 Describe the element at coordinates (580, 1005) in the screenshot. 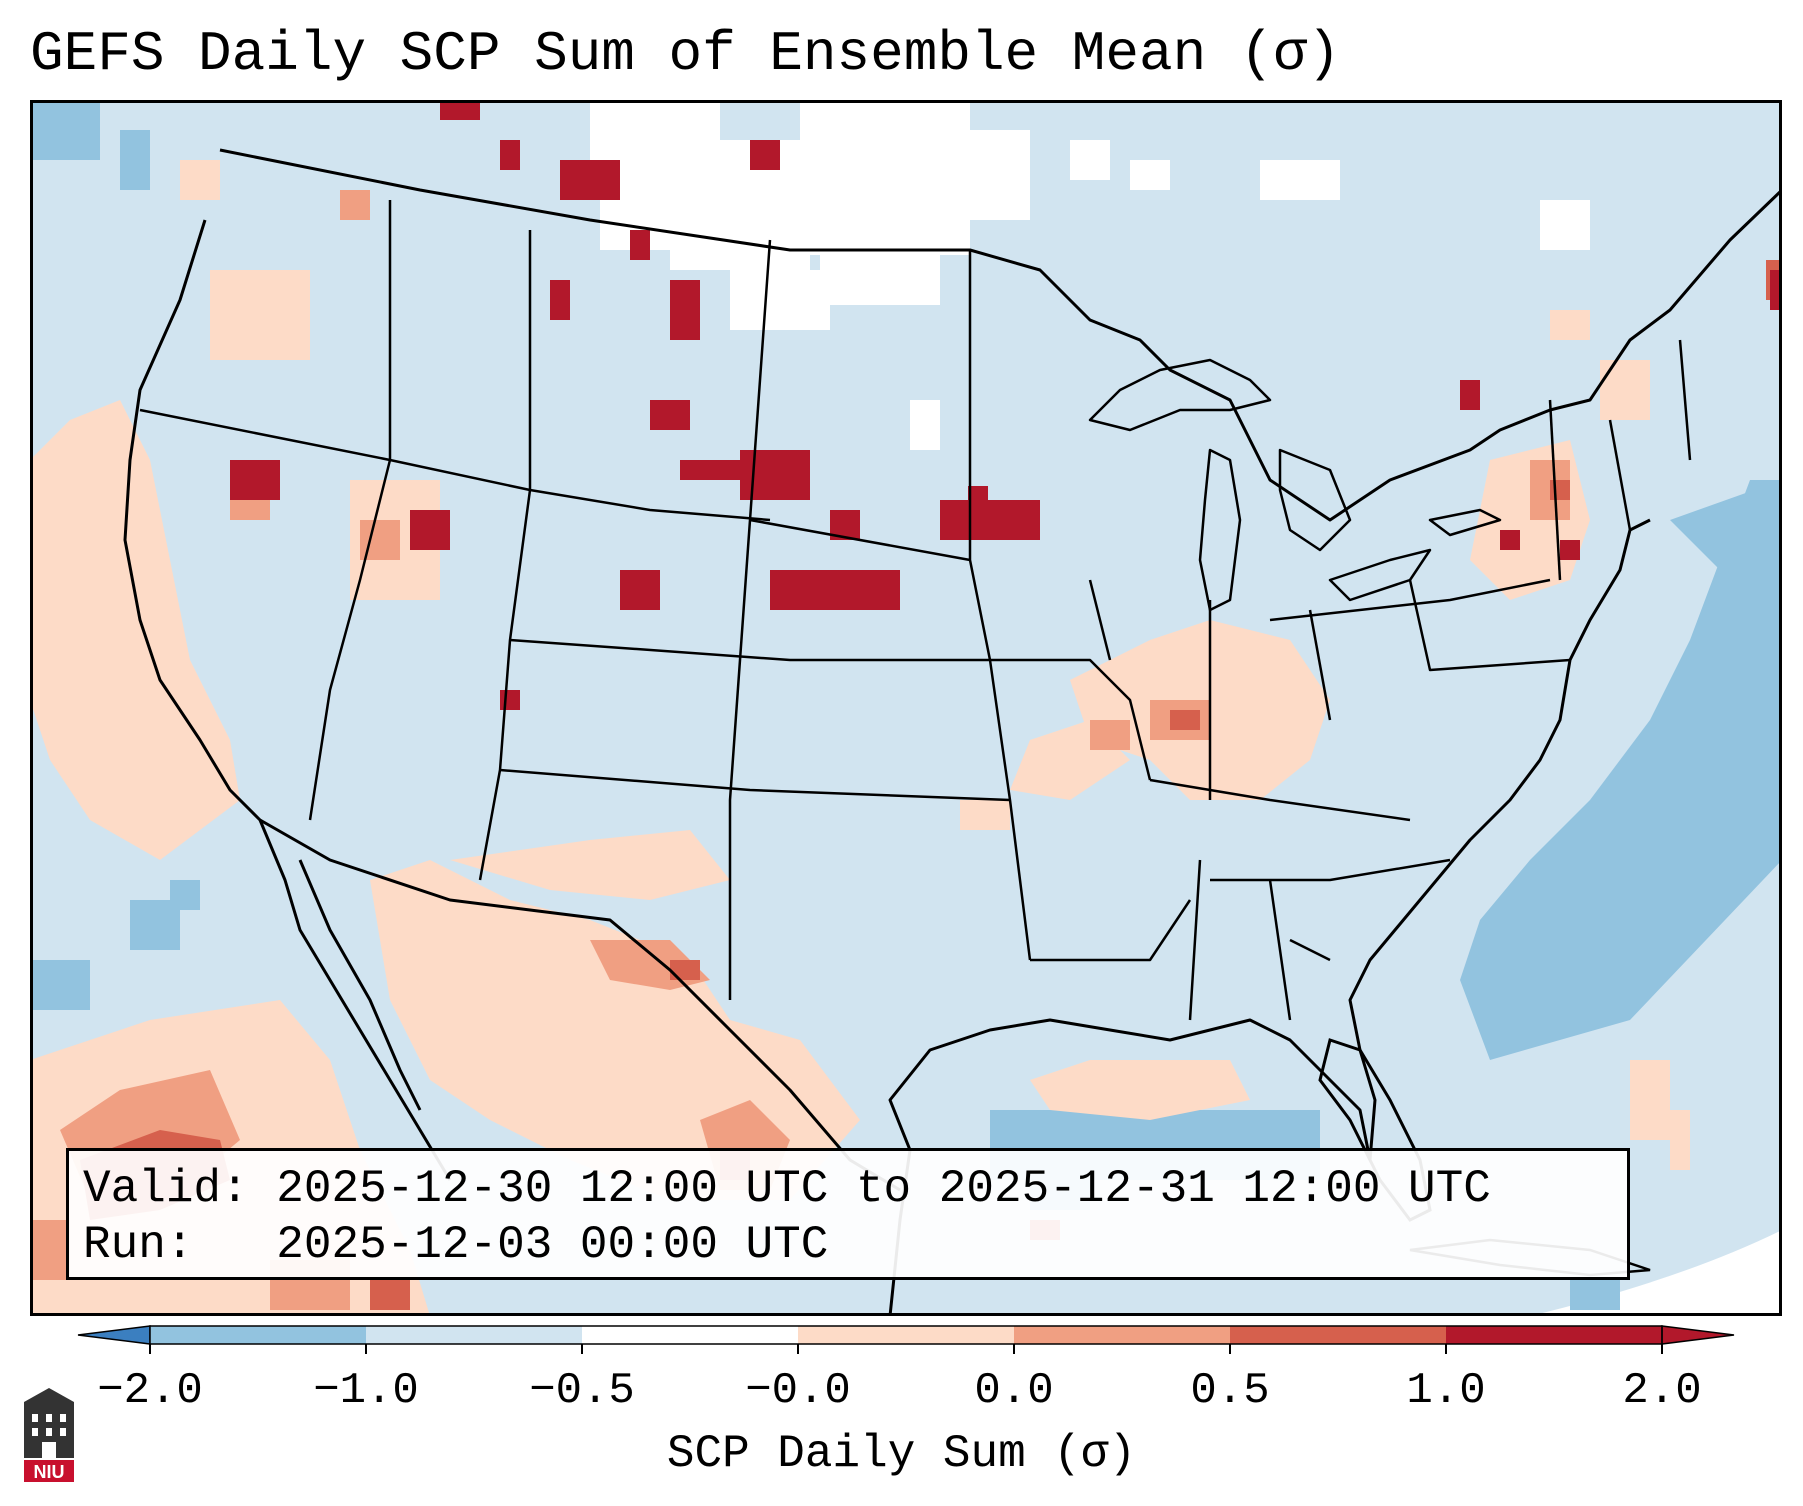

I see `mexico-border` at that location.